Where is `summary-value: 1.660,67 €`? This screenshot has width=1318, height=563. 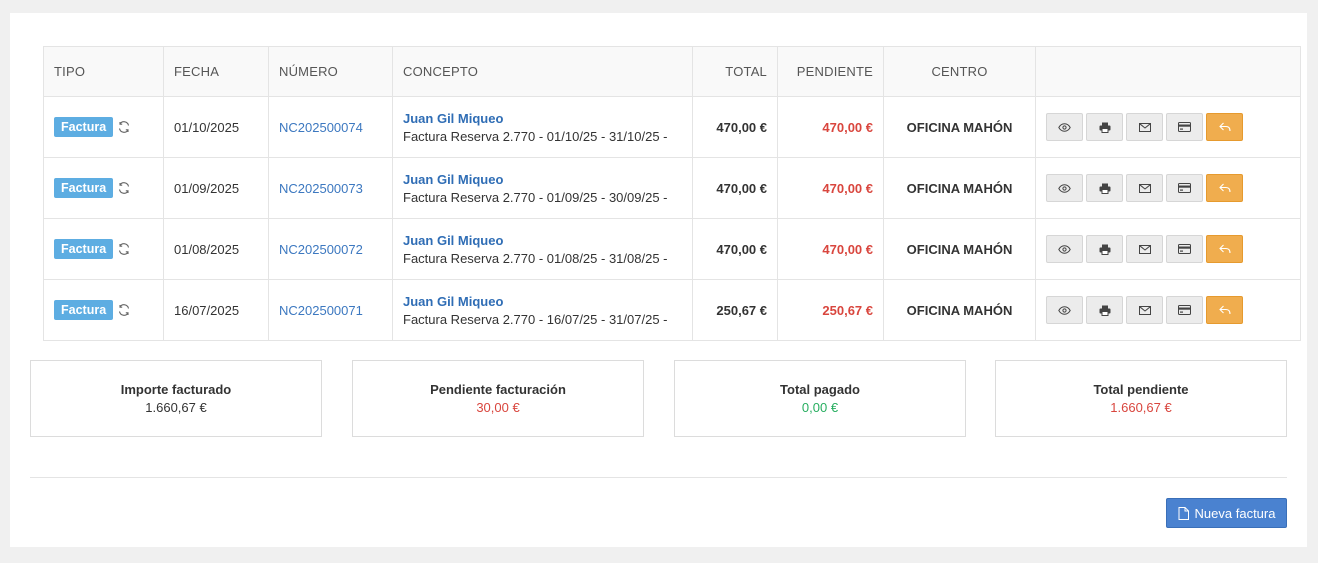
summary-value: 1.660,67 € is located at coordinates (176, 407).